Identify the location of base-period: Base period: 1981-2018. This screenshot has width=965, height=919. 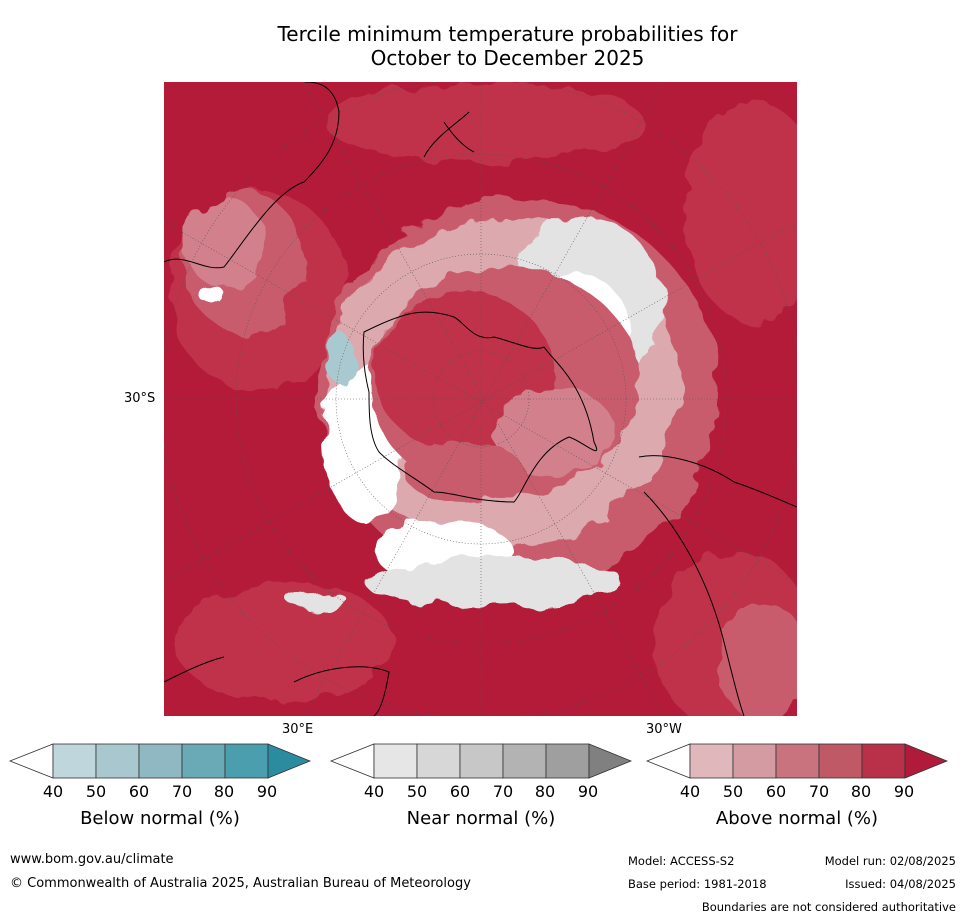
(697, 884).